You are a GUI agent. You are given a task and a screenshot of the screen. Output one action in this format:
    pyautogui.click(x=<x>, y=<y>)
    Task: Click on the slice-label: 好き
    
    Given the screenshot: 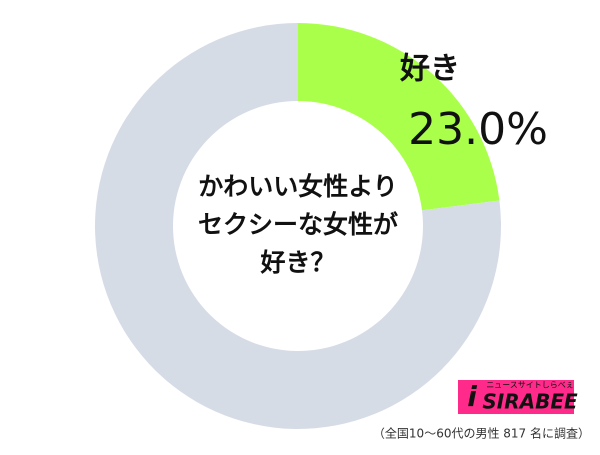 What is the action you would take?
    pyautogui.click(x=429, y=69)
    